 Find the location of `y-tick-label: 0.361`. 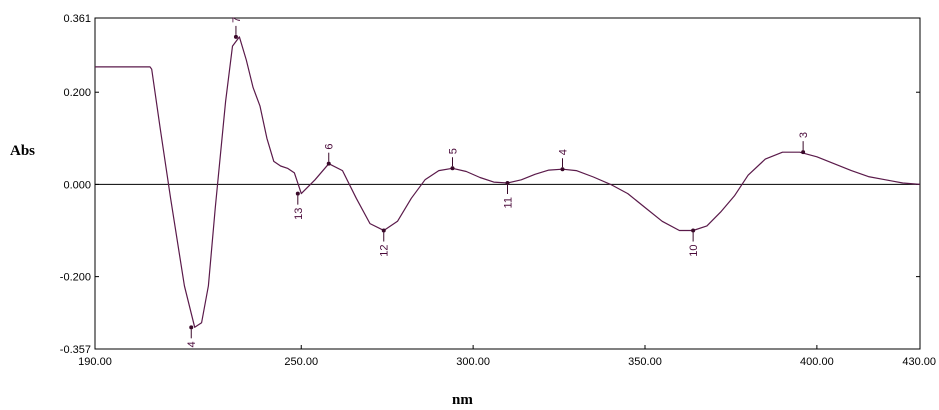

y-tick-label: 0.361 is located at coordinates (77, 19).